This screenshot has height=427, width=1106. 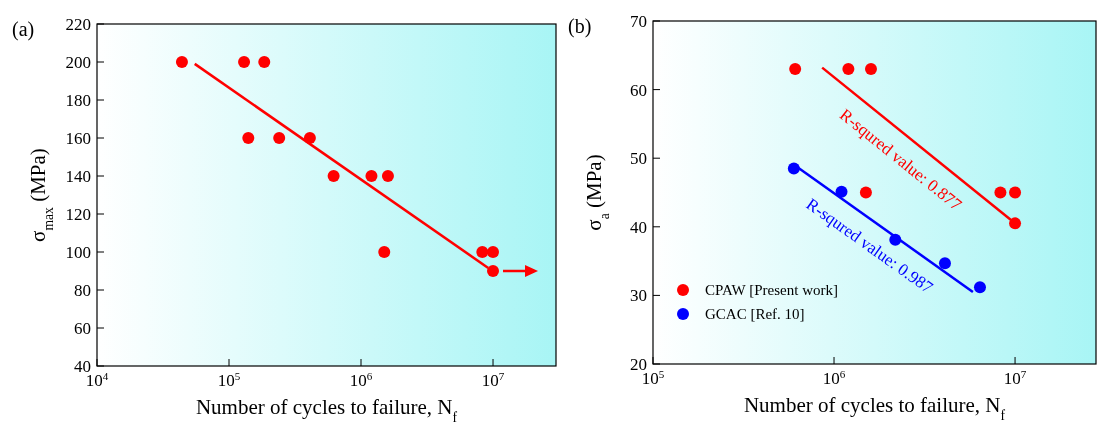 I want to click on y-tick-label: 100, so click(x=78, y=252).